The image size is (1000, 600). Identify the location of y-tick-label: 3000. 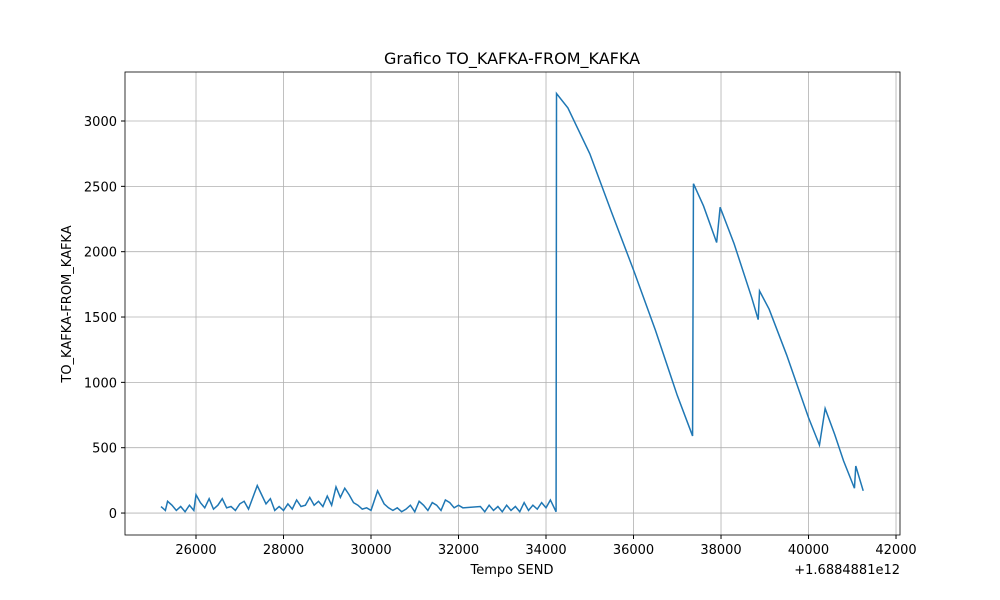
(100, 122).